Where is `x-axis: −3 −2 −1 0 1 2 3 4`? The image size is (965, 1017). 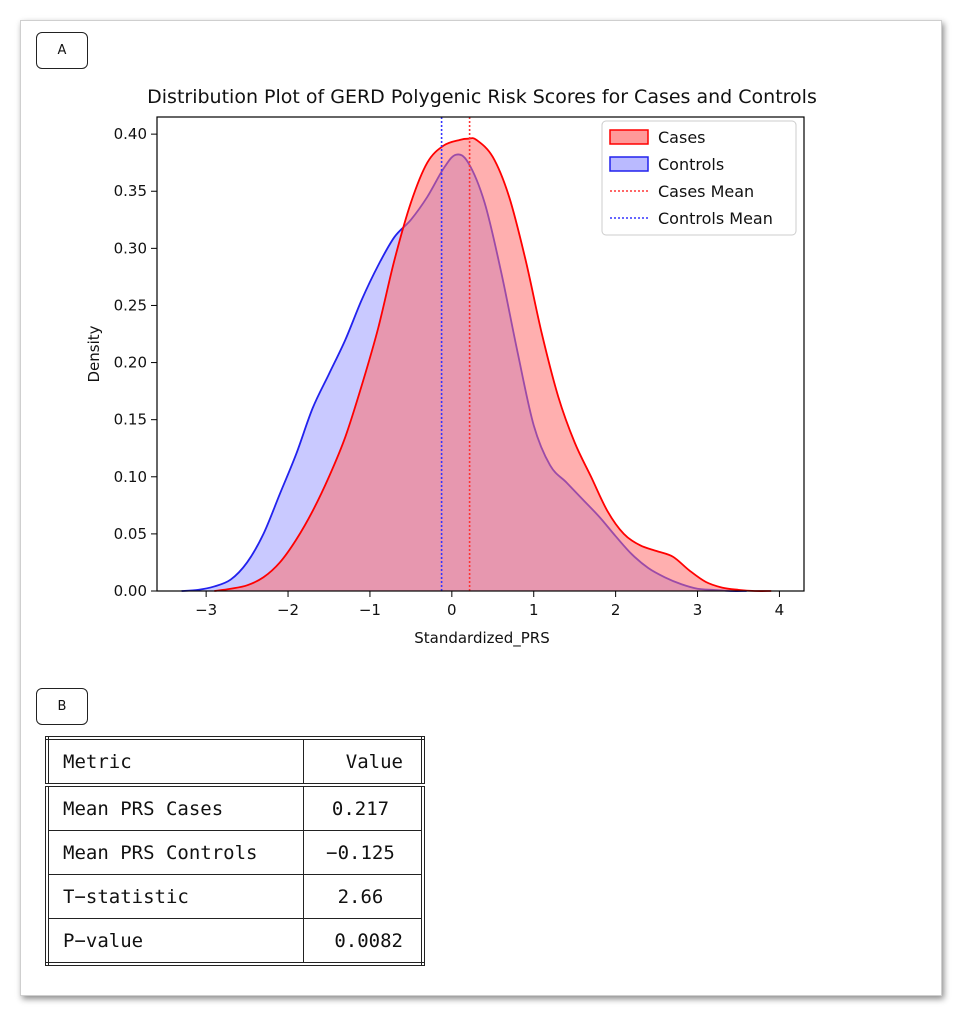
x-axis: −3 −2 −1 0 1 2 3 4 is located at coordinates (489, 605).